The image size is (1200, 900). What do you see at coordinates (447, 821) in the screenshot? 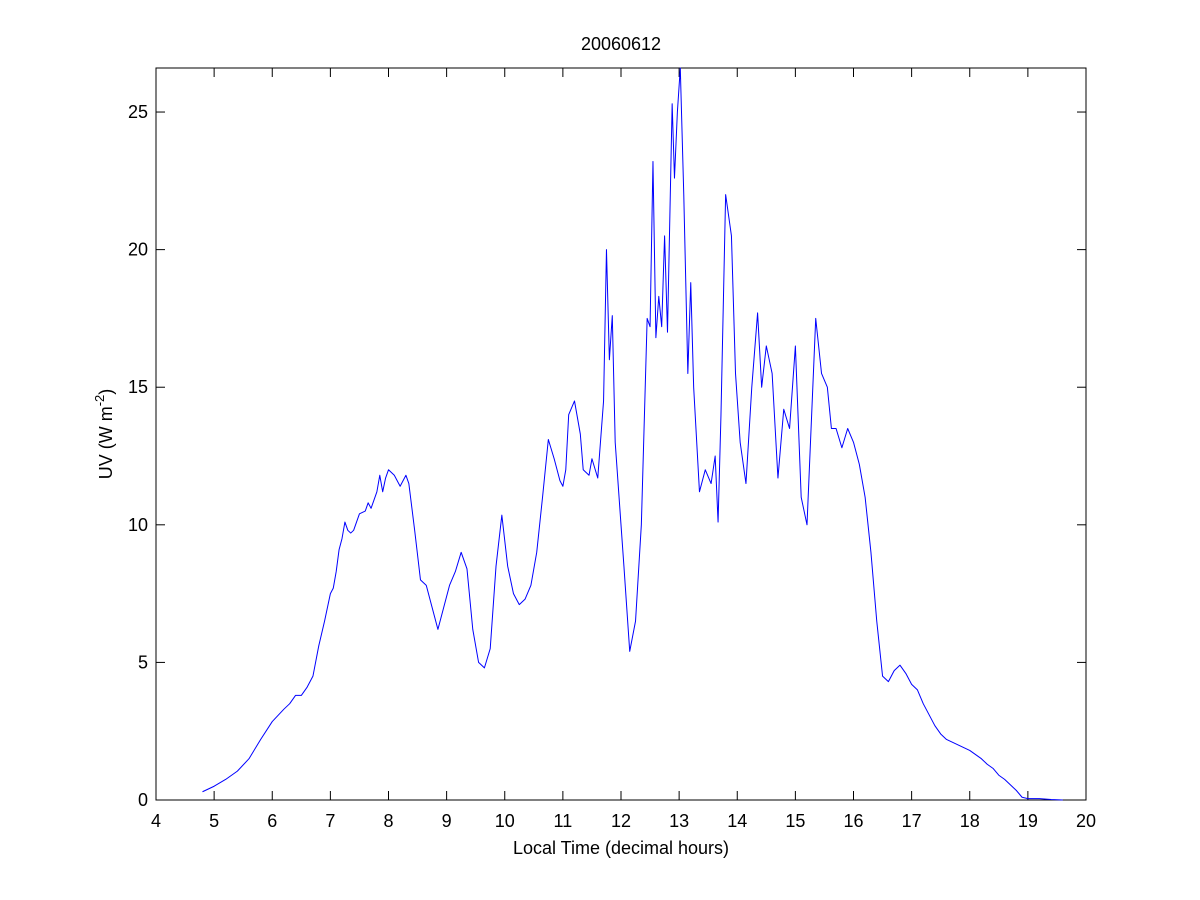
I see `x-tick-label: 9` at bounding box center [447, 821].